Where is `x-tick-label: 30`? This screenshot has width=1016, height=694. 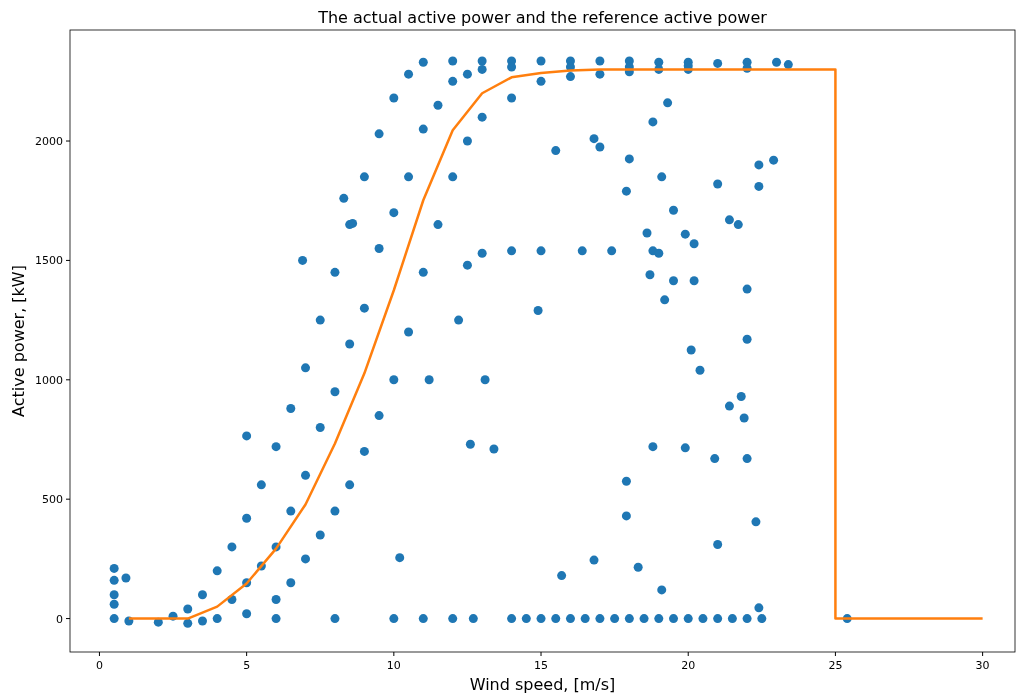 x-tick-label: 30 is located at coordinates (982, 665).